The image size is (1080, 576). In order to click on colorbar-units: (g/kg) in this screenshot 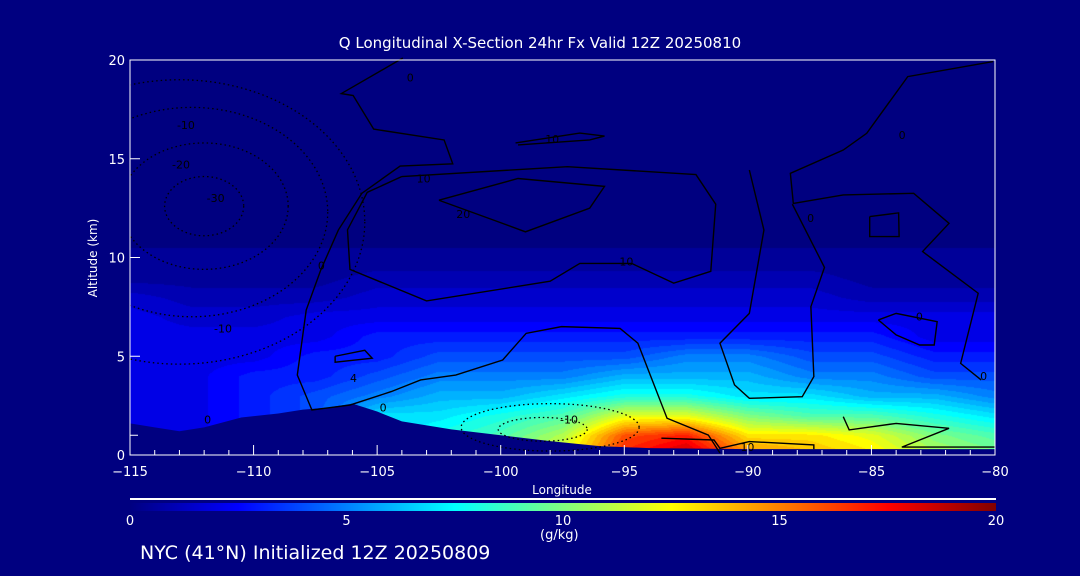, I will do `click(559, 535)`.